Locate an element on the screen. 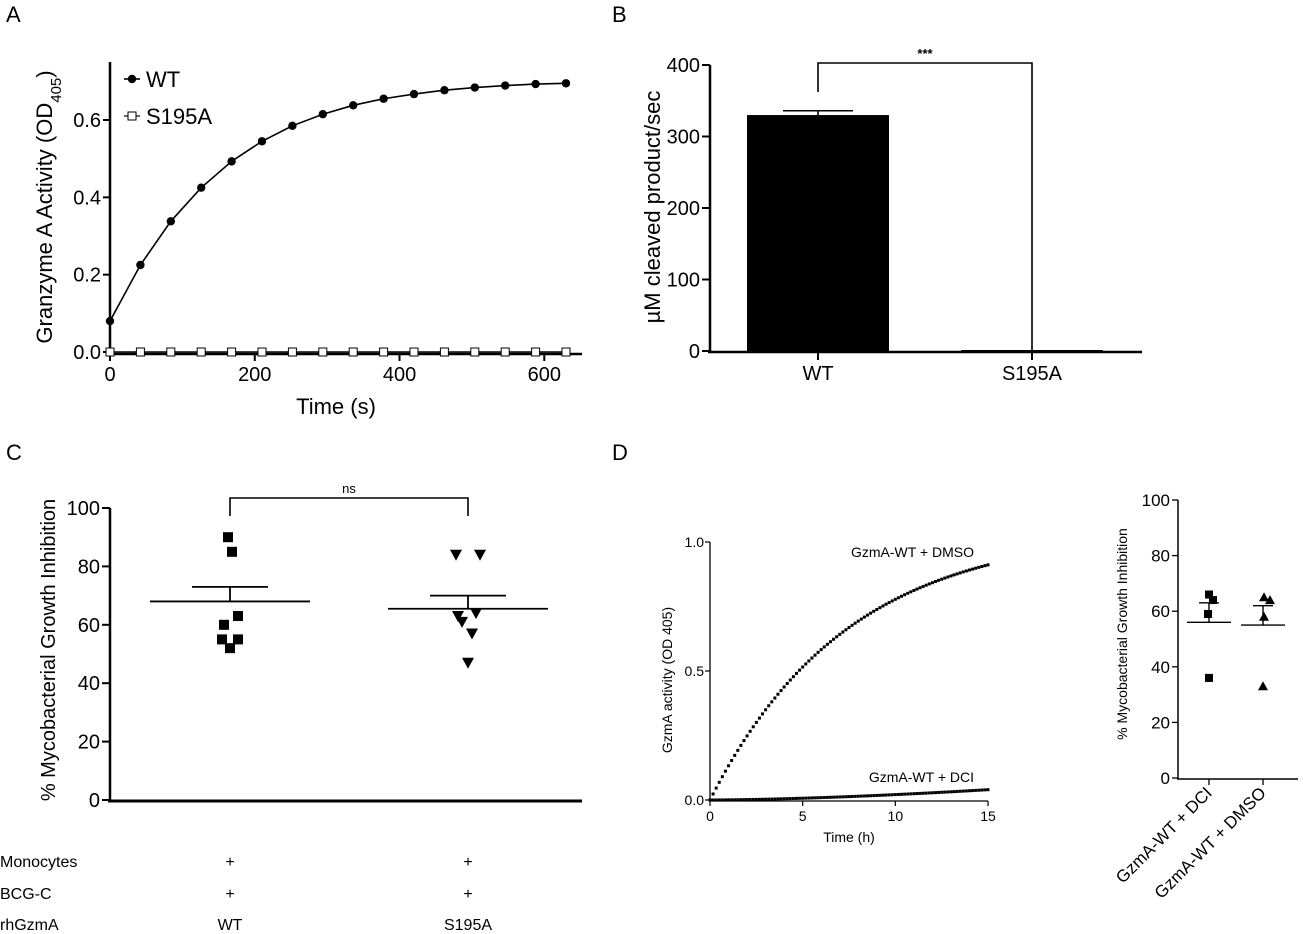 This screenshot has width=1303, height=934. a-x-tick-label: 400 is located at coordinates (399, 375).